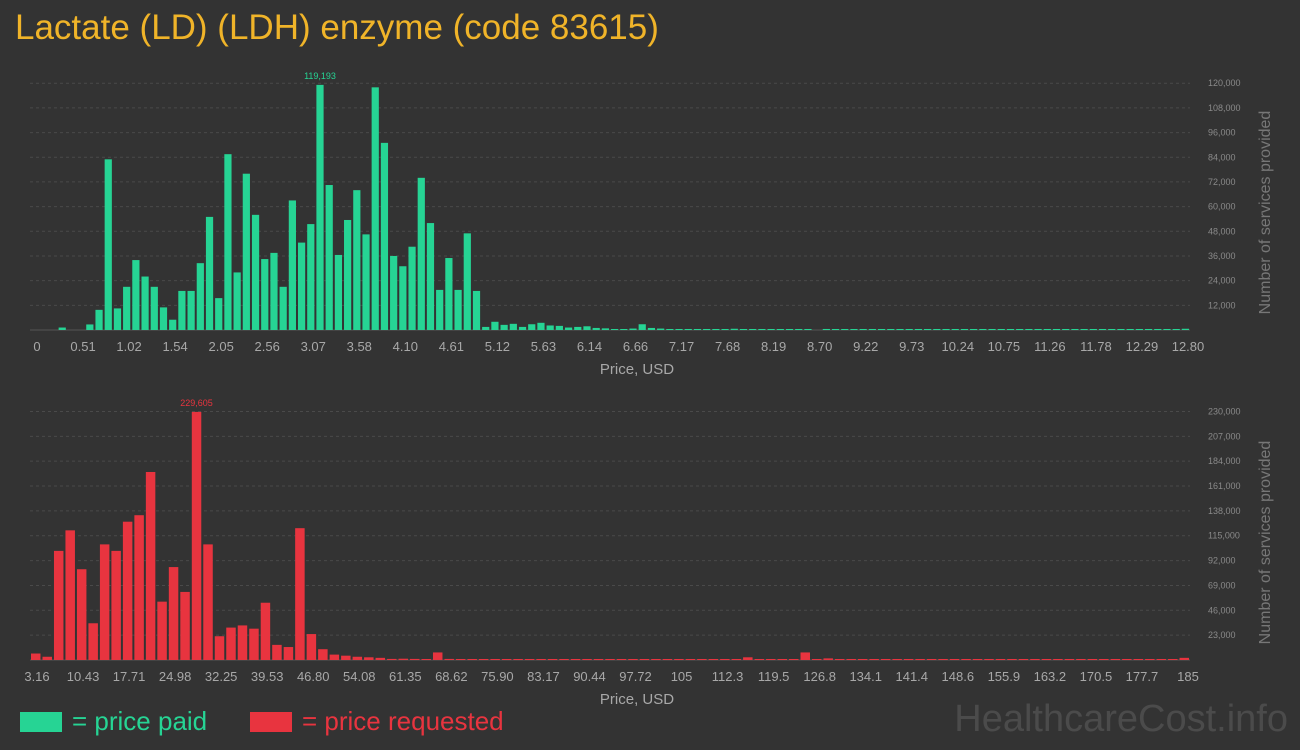  What do you see at coordinates (497, 346) in the screenshot?
I see `x-tick-label: 5.12` at bounding box center [497, 346].